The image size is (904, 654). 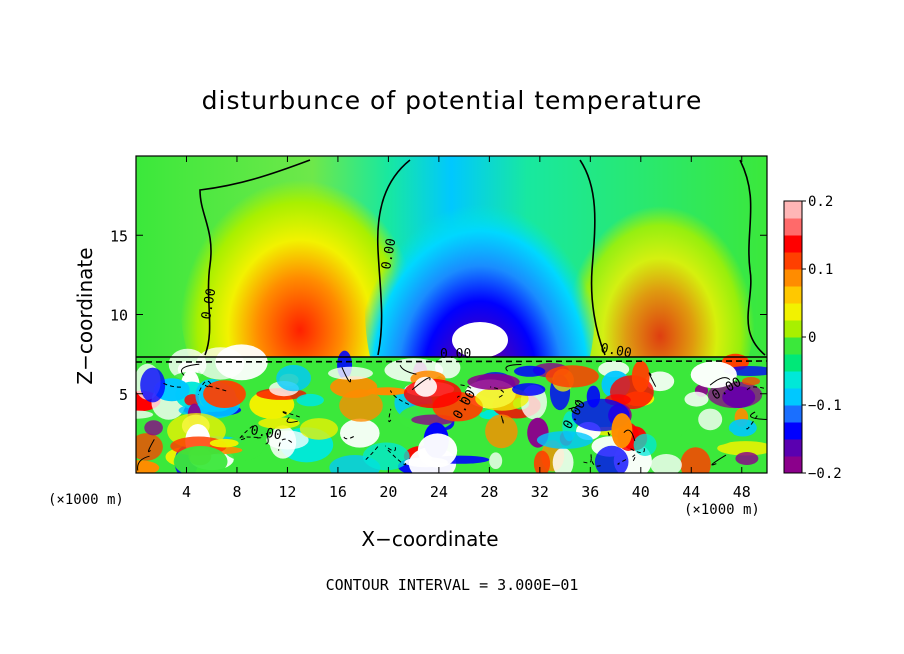 What do you see at coordinates (820, 202) in the screenshot?
I see `colorbar-tick-label: 0.2` at bounding box center [820, 202].